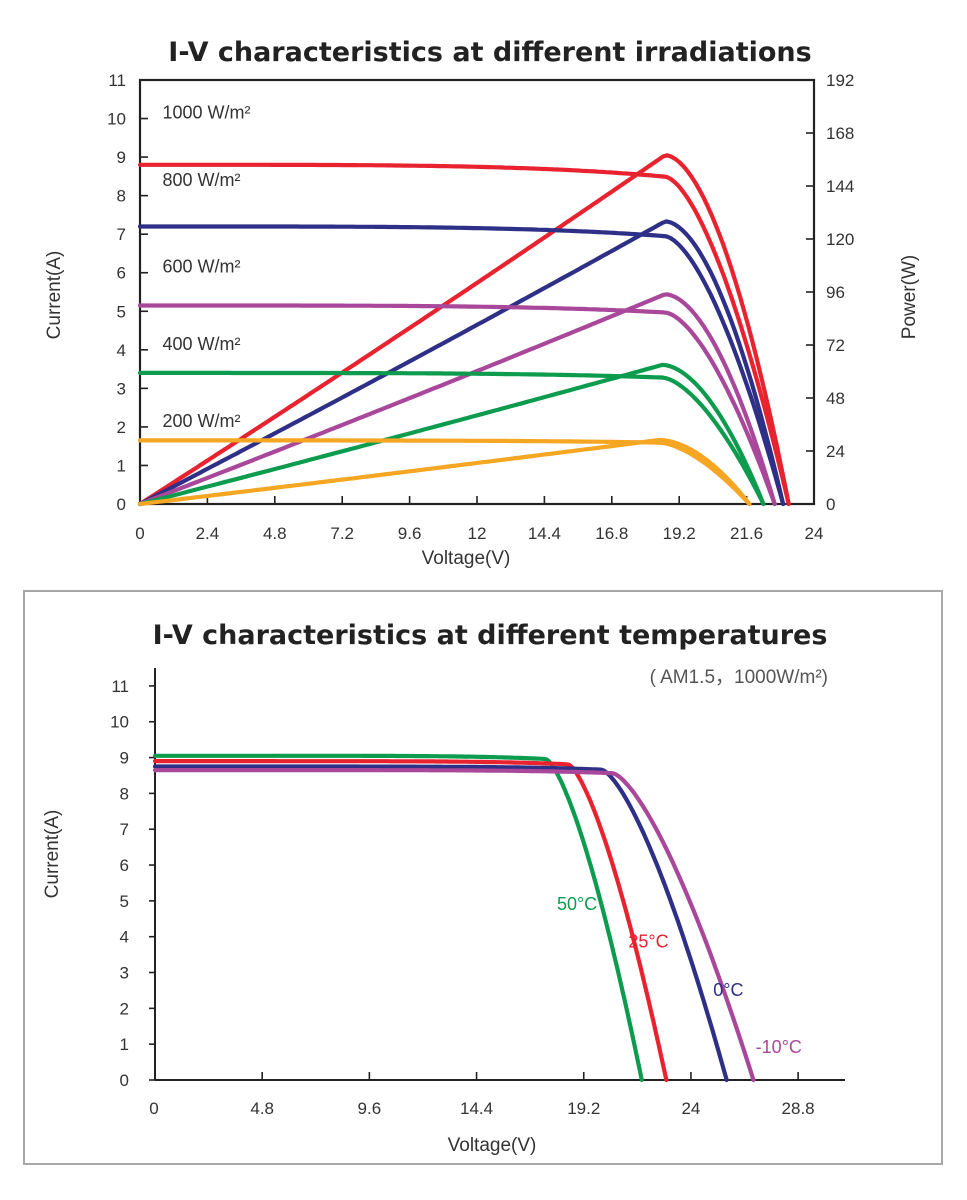  What do you see at coordinates (119, 722) in the screenshot?
I see `chart2-y-tick-label: 10` at bounding box center [119, 722].